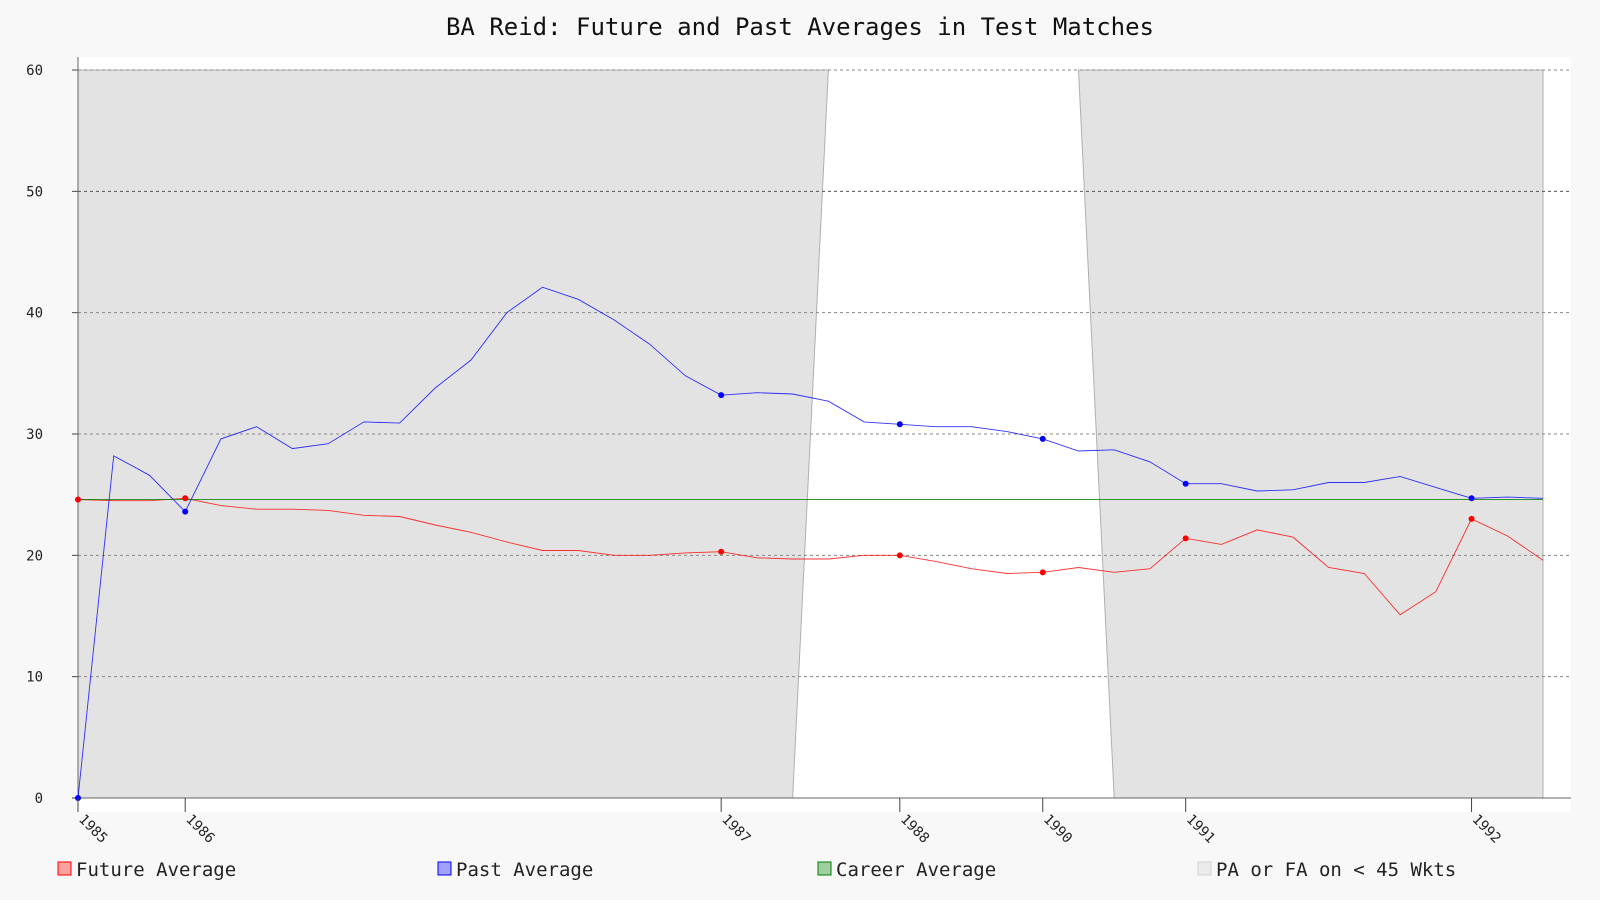 This screenshot has width=1600, height=900. What do you see at coordinates (156, 870) in the screenshot?
I see `legend-label: Future Average` at bounding box center [156, 870].